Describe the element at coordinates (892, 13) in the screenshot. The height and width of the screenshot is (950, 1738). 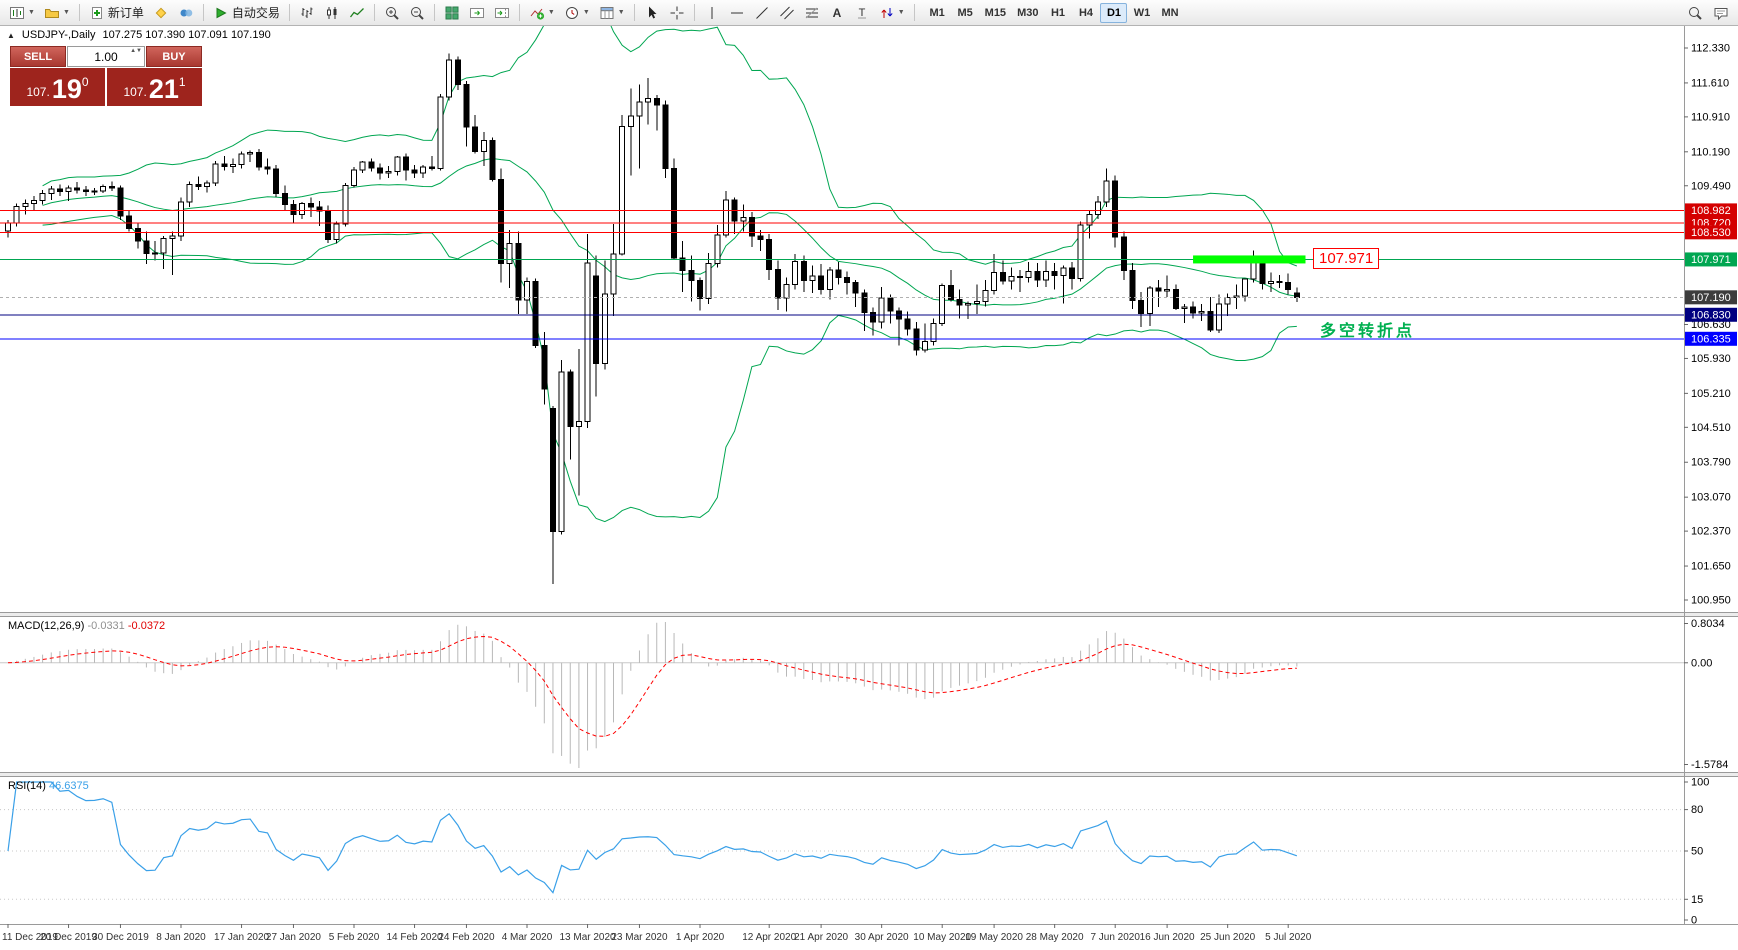
I see `arrows-button: ▼` at that location.